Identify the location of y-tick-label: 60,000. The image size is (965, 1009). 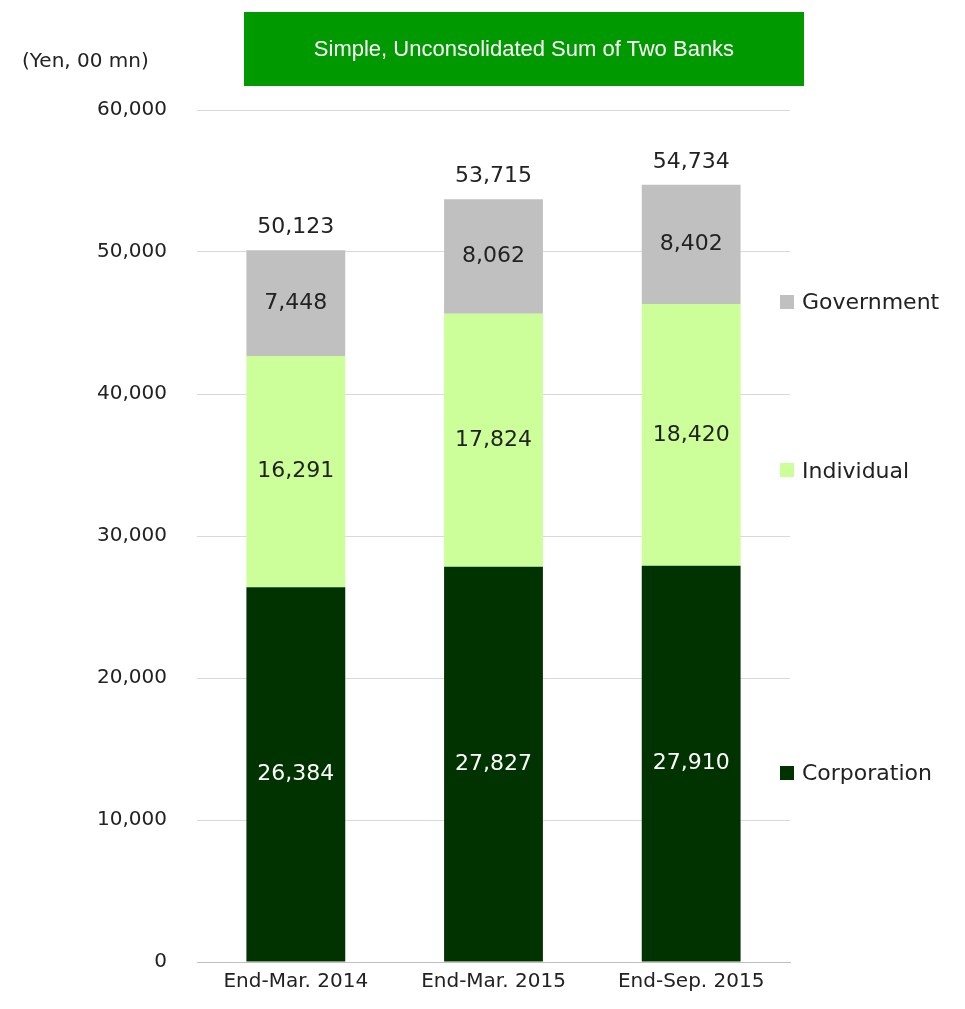
(132, 108).